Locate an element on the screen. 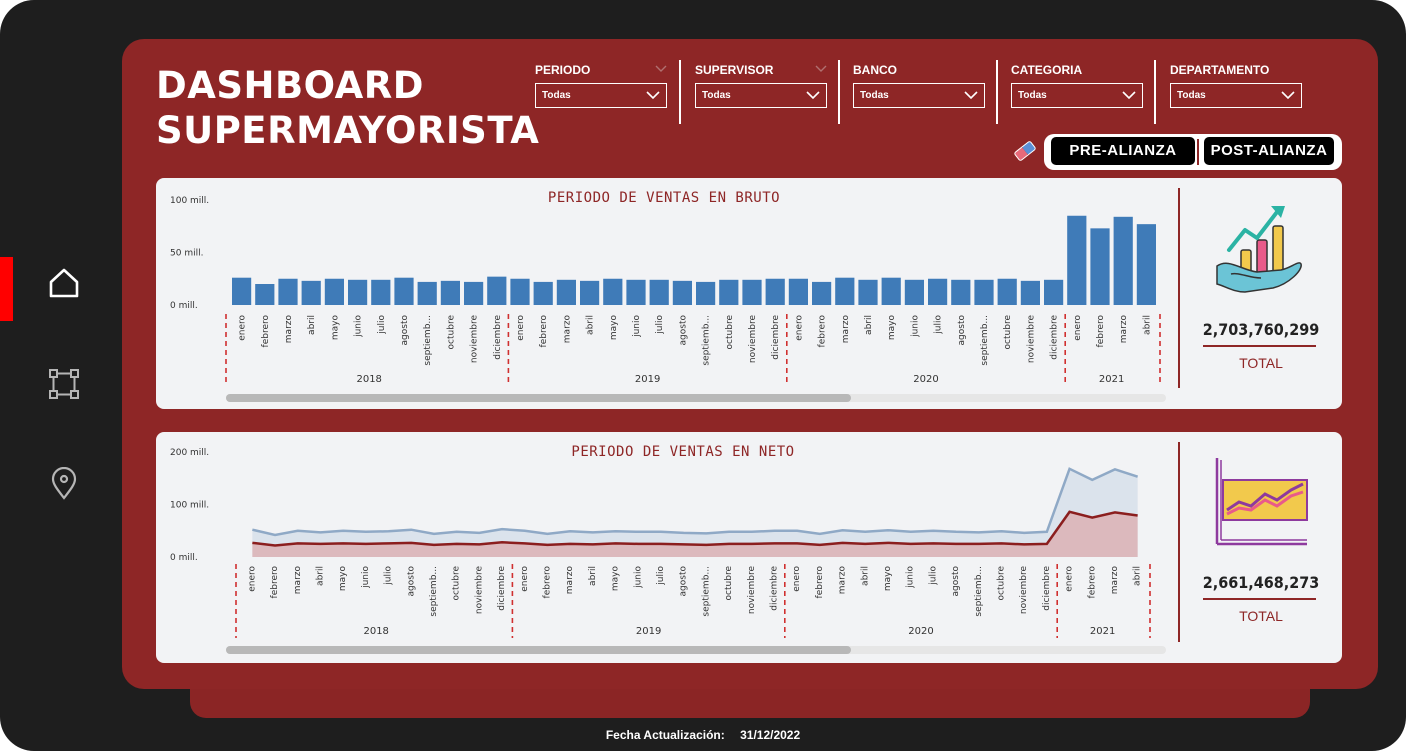  nav-flow is located at coordinates (64, 384).